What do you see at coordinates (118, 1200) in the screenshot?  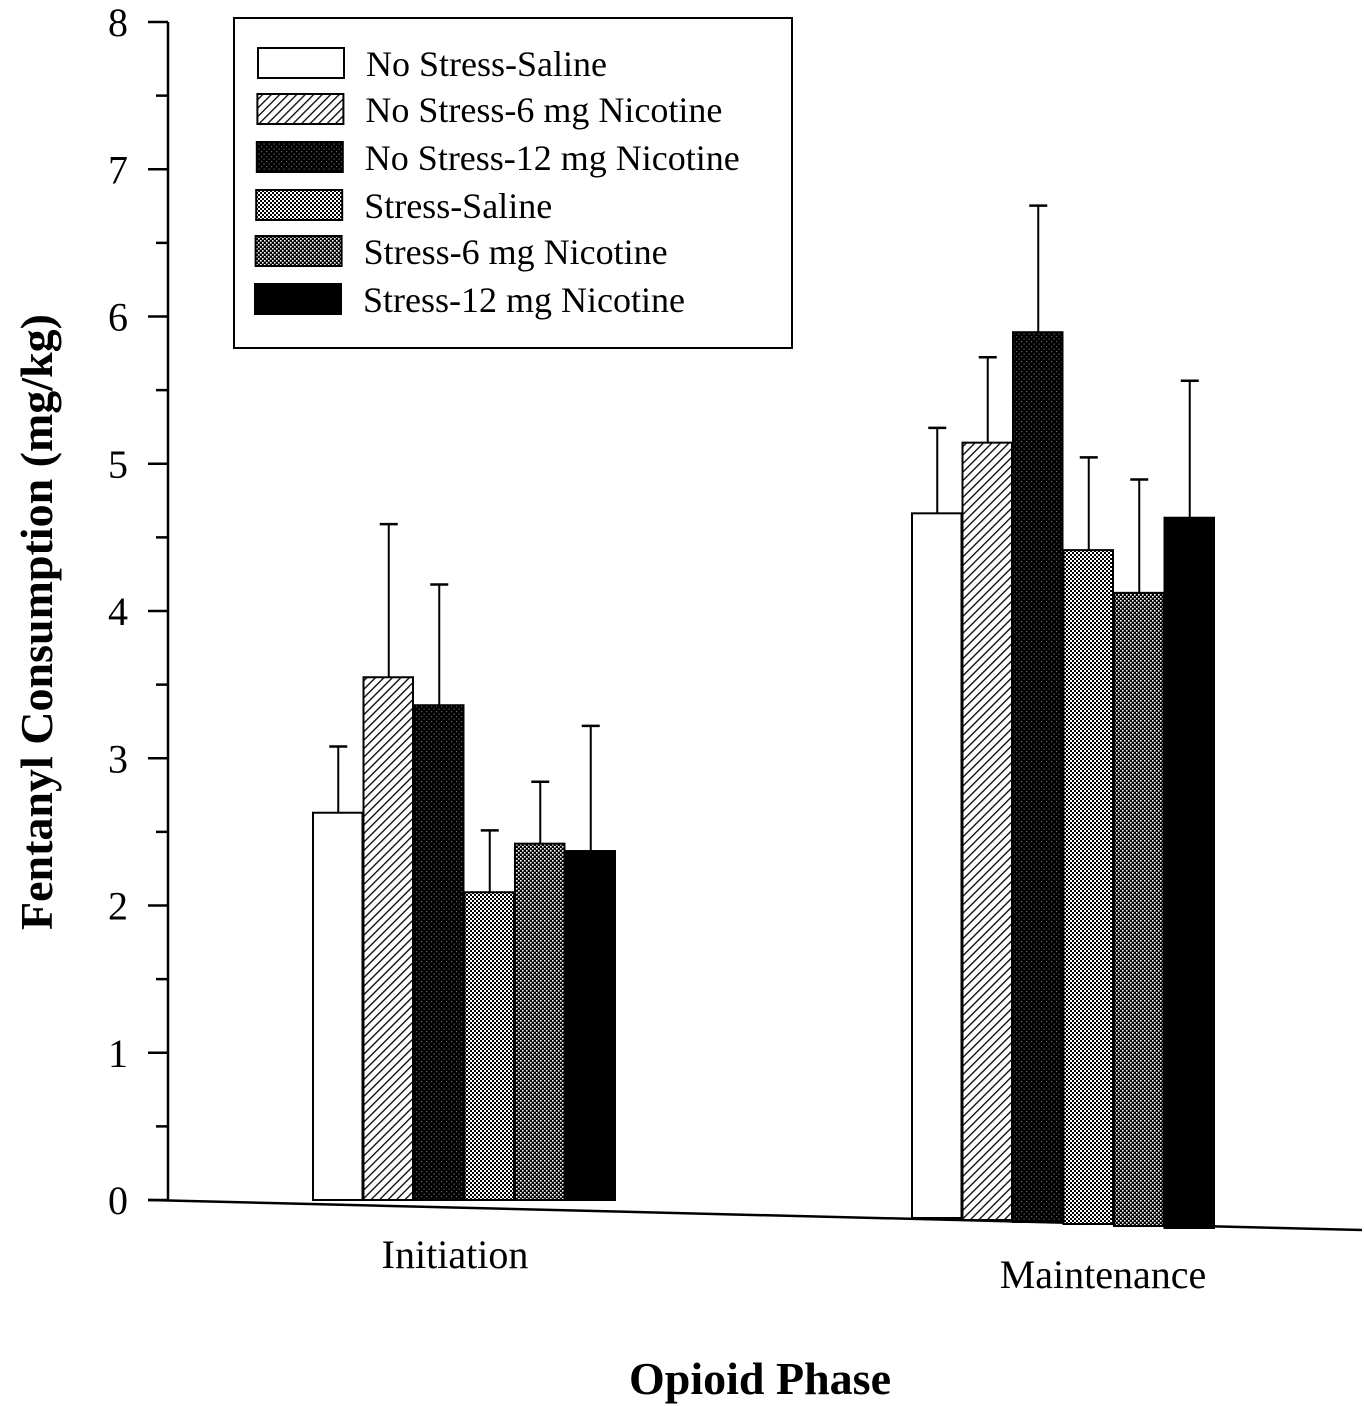 I see `y-tick-label: 0` at bounding box center [118, 1200].